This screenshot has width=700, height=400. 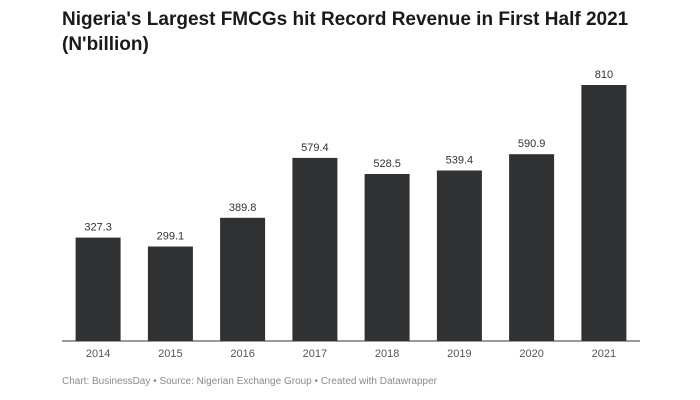 I want to click on bar-2017, so click(x=315, y=249).